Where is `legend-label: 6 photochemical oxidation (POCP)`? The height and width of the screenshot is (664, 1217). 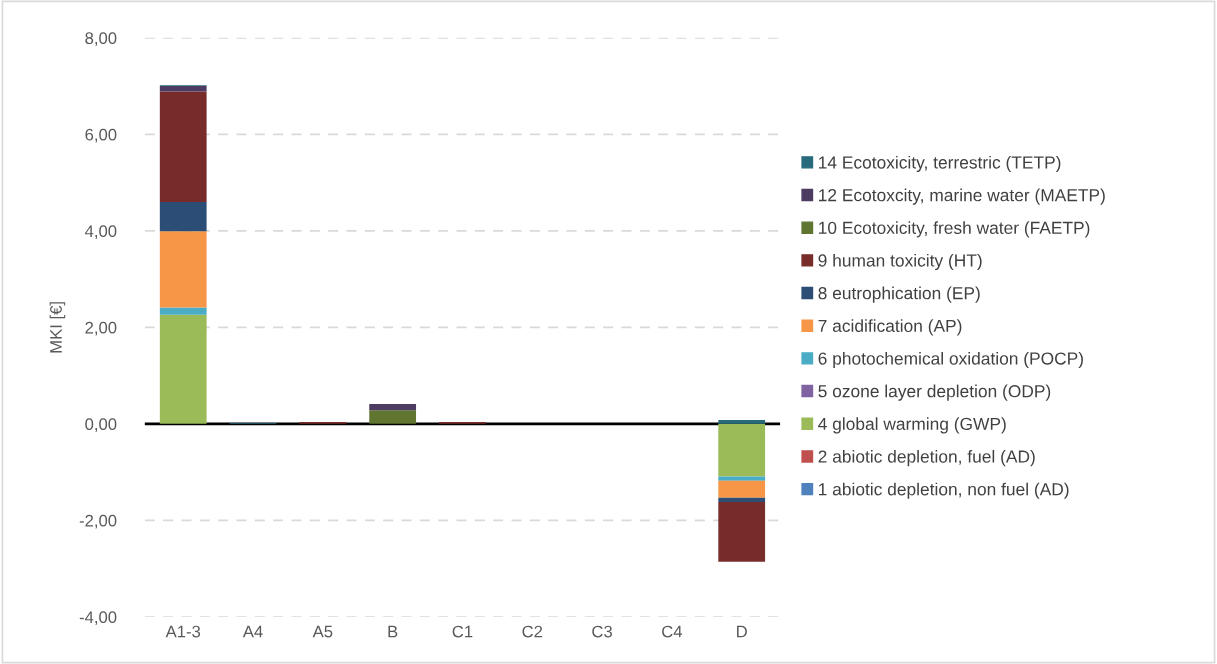 legend-label: 6 photochemical oxidation (POCP) is located at coordinates (950, 360).